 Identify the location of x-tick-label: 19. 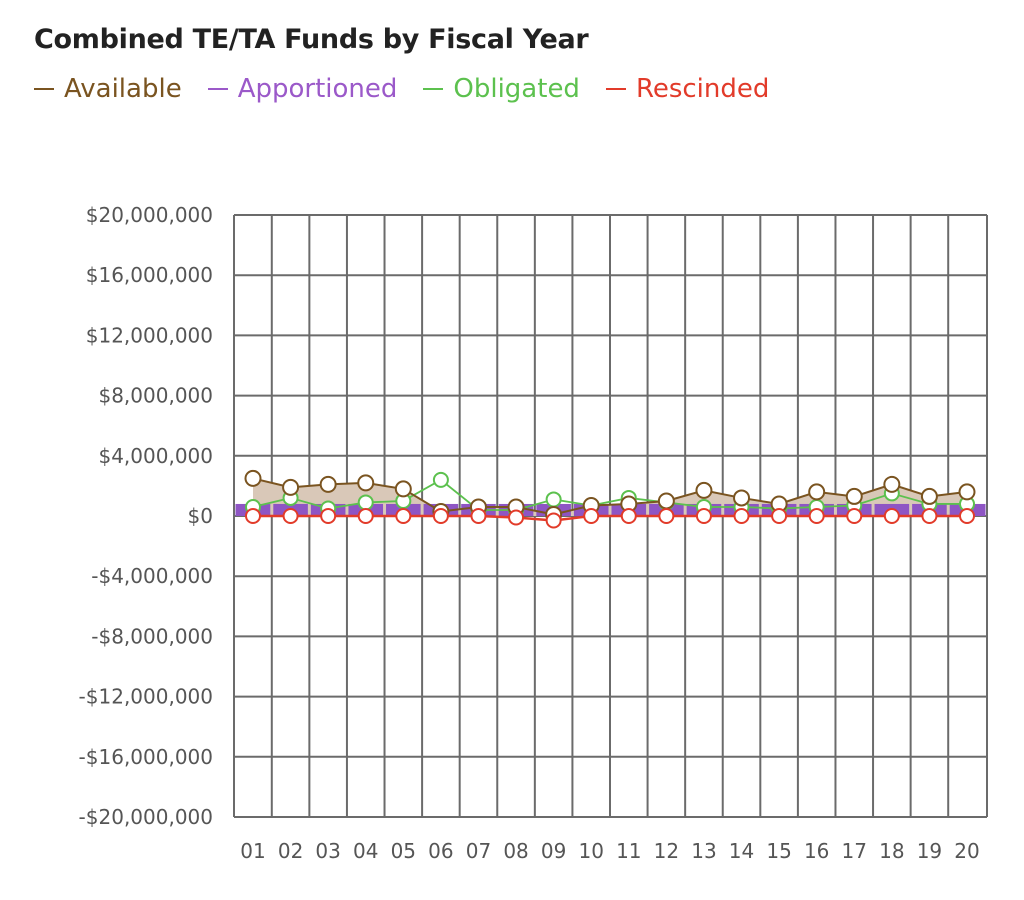
(929, 851).